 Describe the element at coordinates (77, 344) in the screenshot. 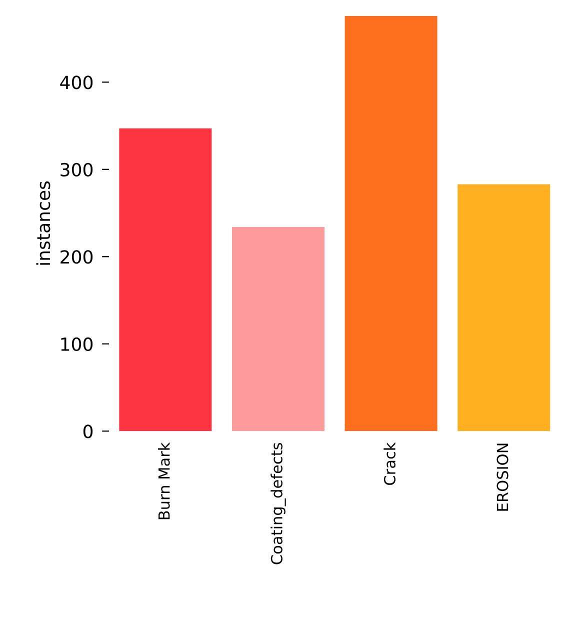

I see `y-tick-label: 100` at that location.